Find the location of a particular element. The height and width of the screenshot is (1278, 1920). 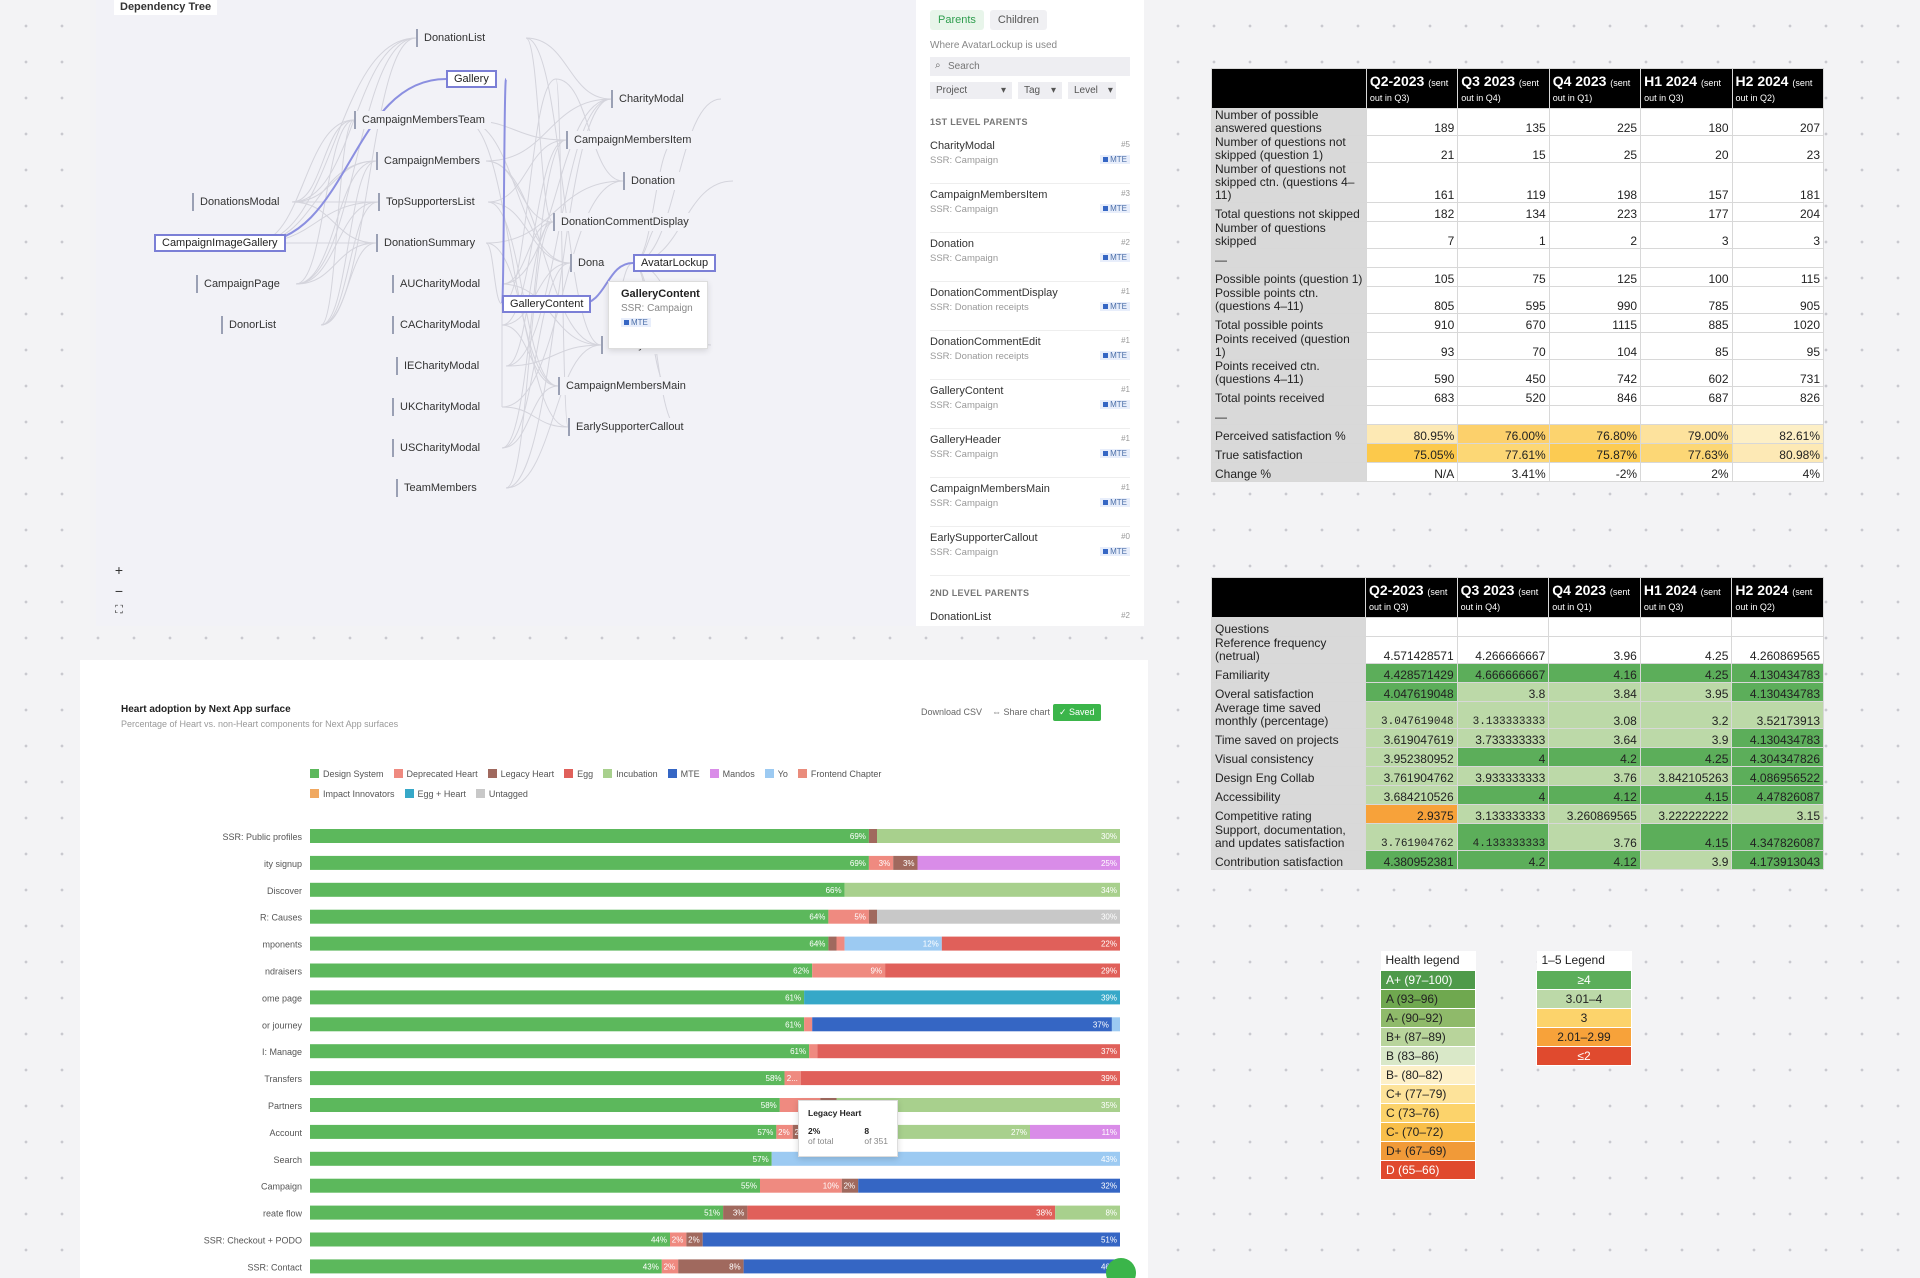

list-item: CampaignMembersItem SSR: Campaign #3 MTE is located at coordinates (1030, 208).